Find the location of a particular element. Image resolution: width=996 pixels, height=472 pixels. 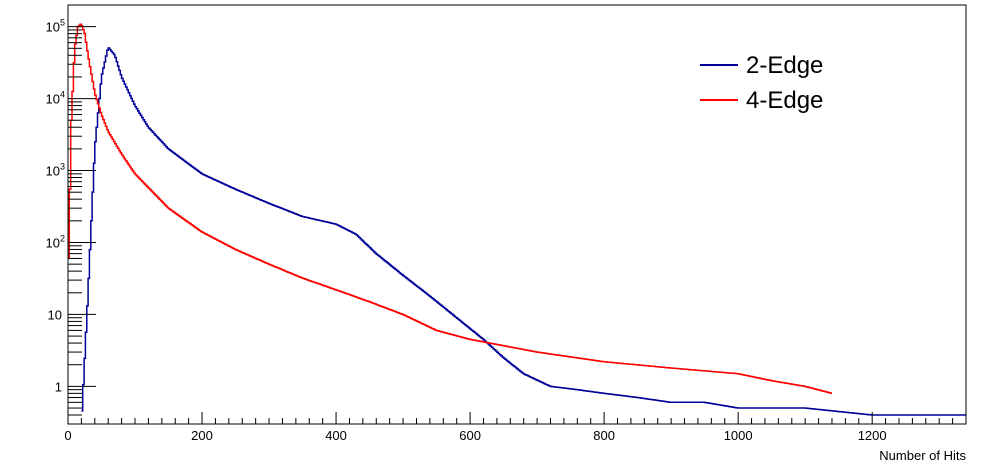

y-tick-label: 1 is located at coordinates (58, 386).